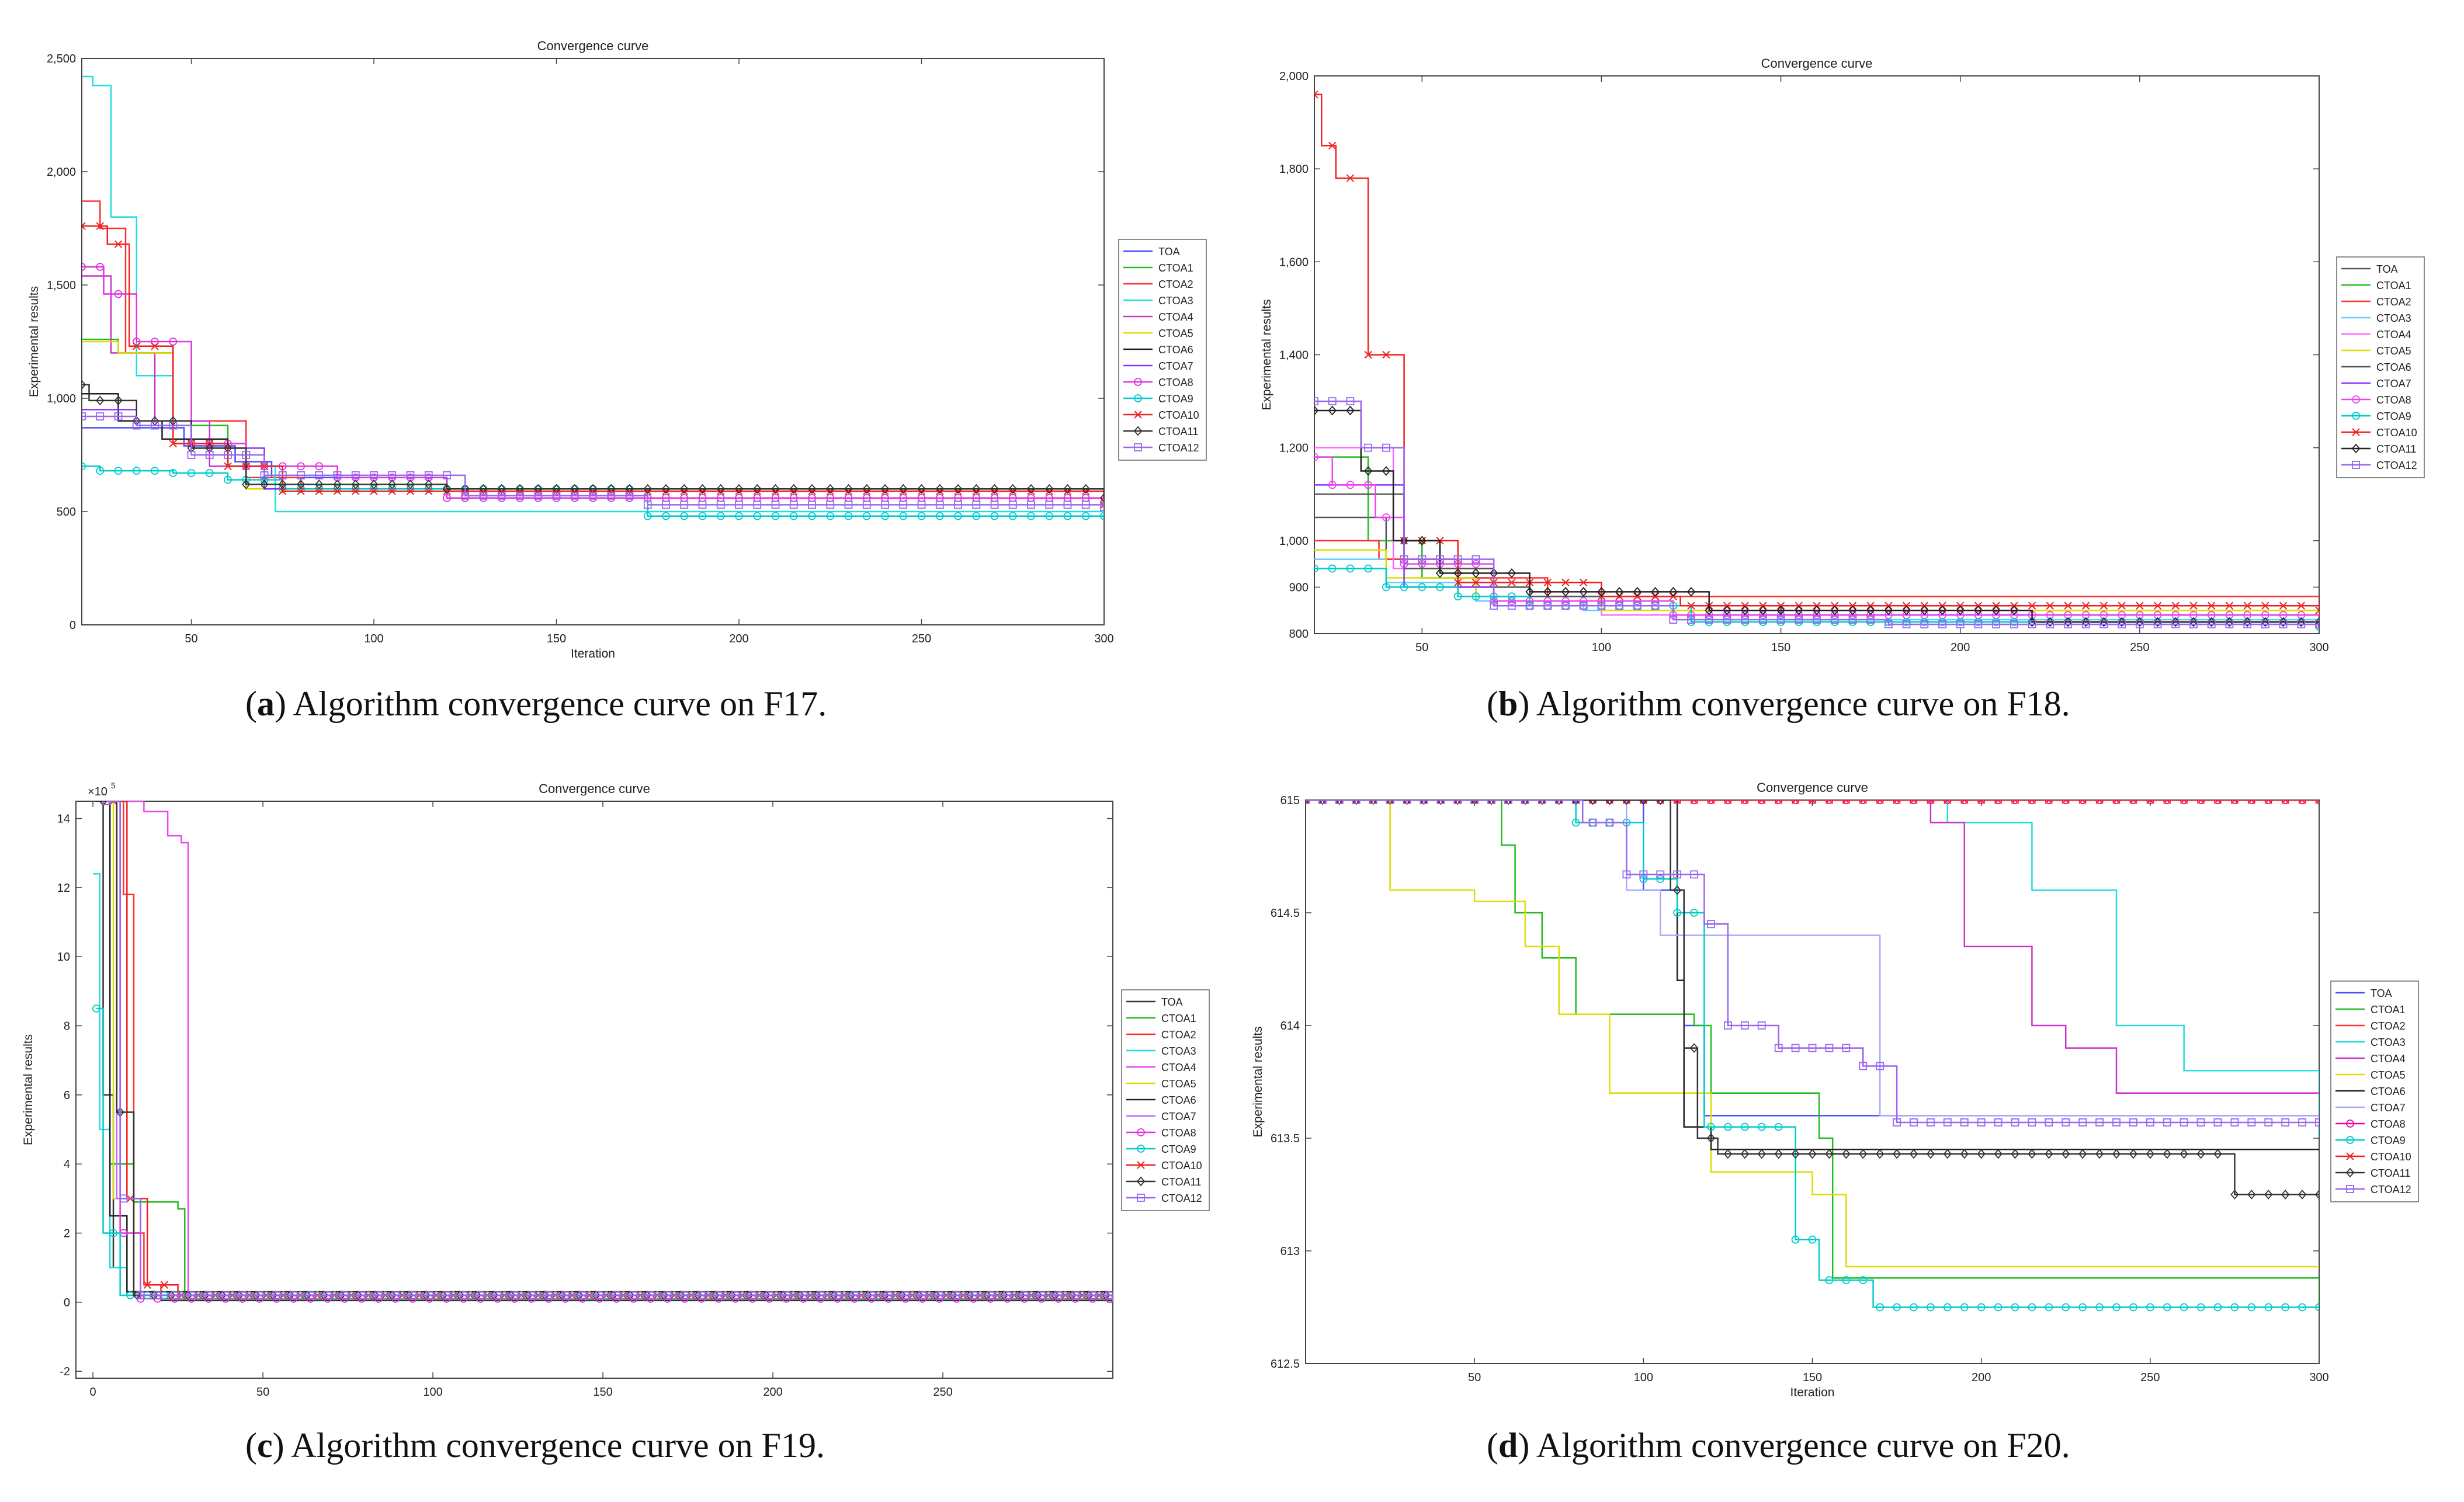  Describe the element at coordinates (63, 820) in the screenshot. I see `y-tick-label: 14` at that location.